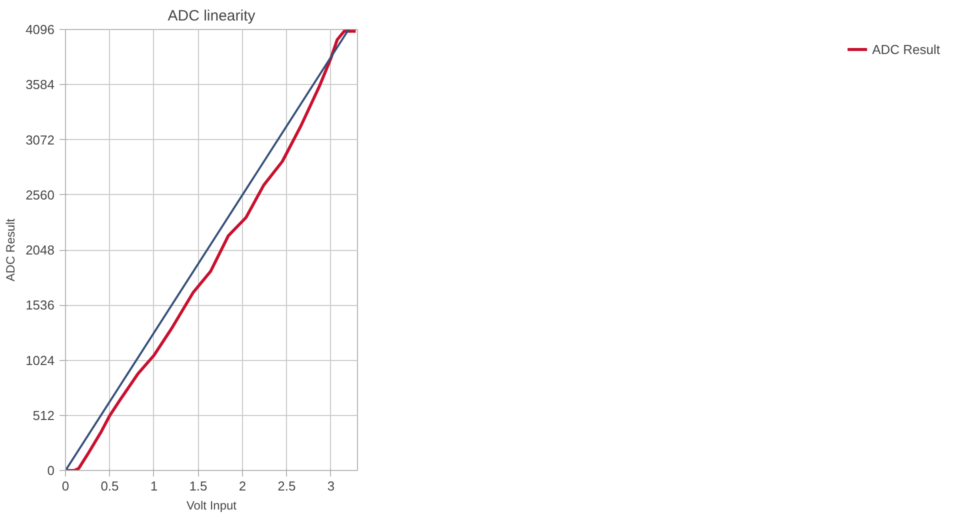  Describe the element at coordinates (40, 305) in the screenshot. I see `y-tick-label: 1536` at that location.